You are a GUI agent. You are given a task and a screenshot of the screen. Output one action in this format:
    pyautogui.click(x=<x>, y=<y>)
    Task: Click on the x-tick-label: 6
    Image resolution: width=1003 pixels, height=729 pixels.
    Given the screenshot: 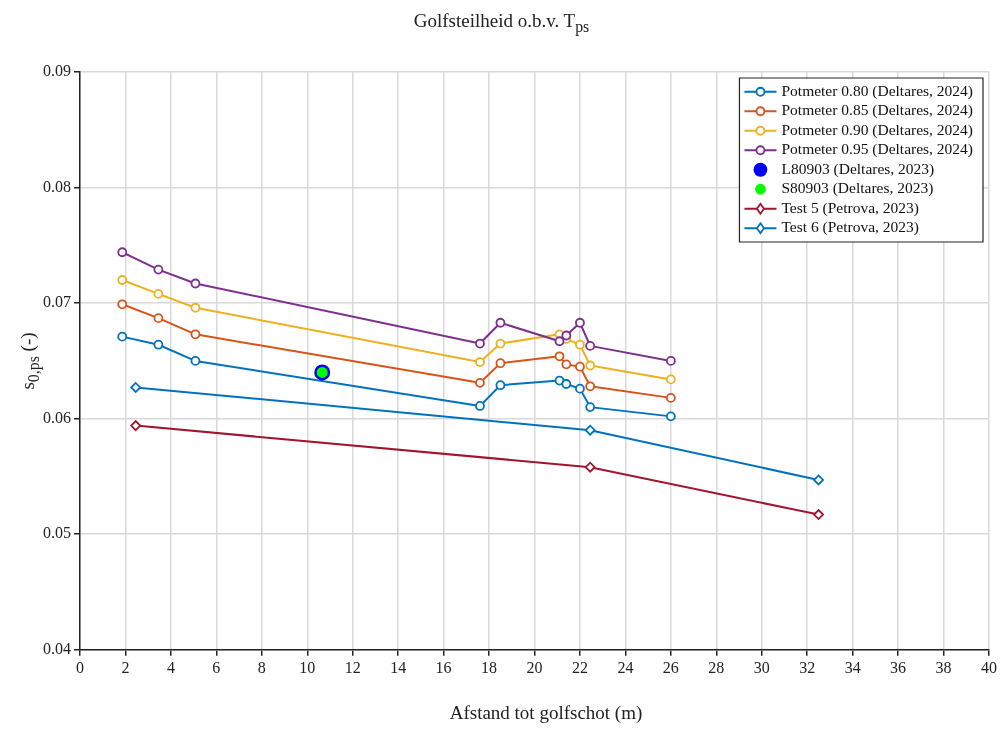 What is the action you would take?
    pyautogui.click(x=216, y=667)
    